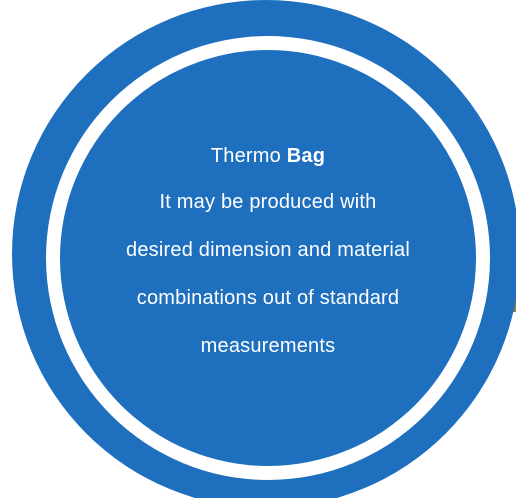  Describe the element at coordinates (268, 202) in the screenshot. I see `description-line-1: It may be produced with` at that location.